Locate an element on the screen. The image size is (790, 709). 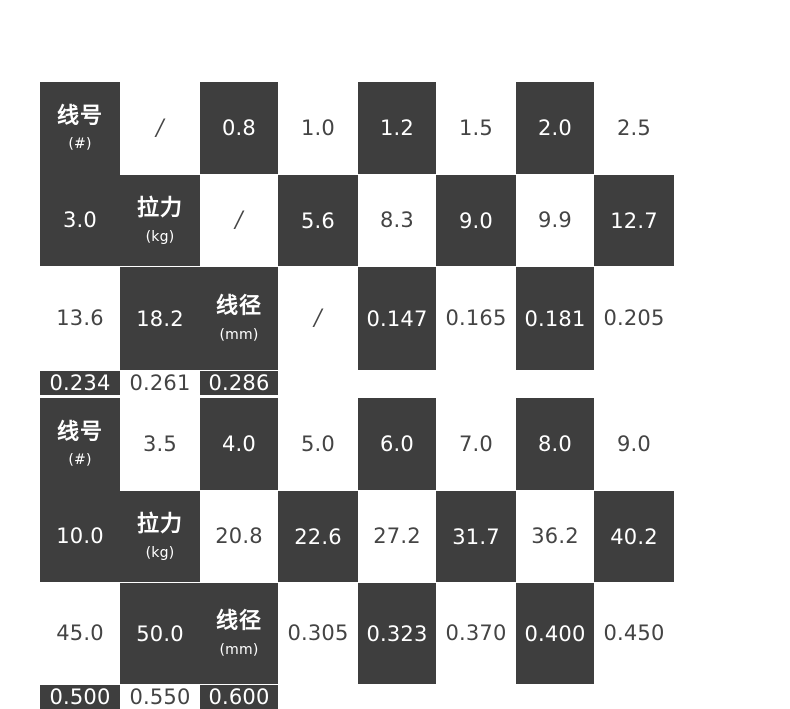
table-cell: 5.0 is located at coordinates (318, 444).